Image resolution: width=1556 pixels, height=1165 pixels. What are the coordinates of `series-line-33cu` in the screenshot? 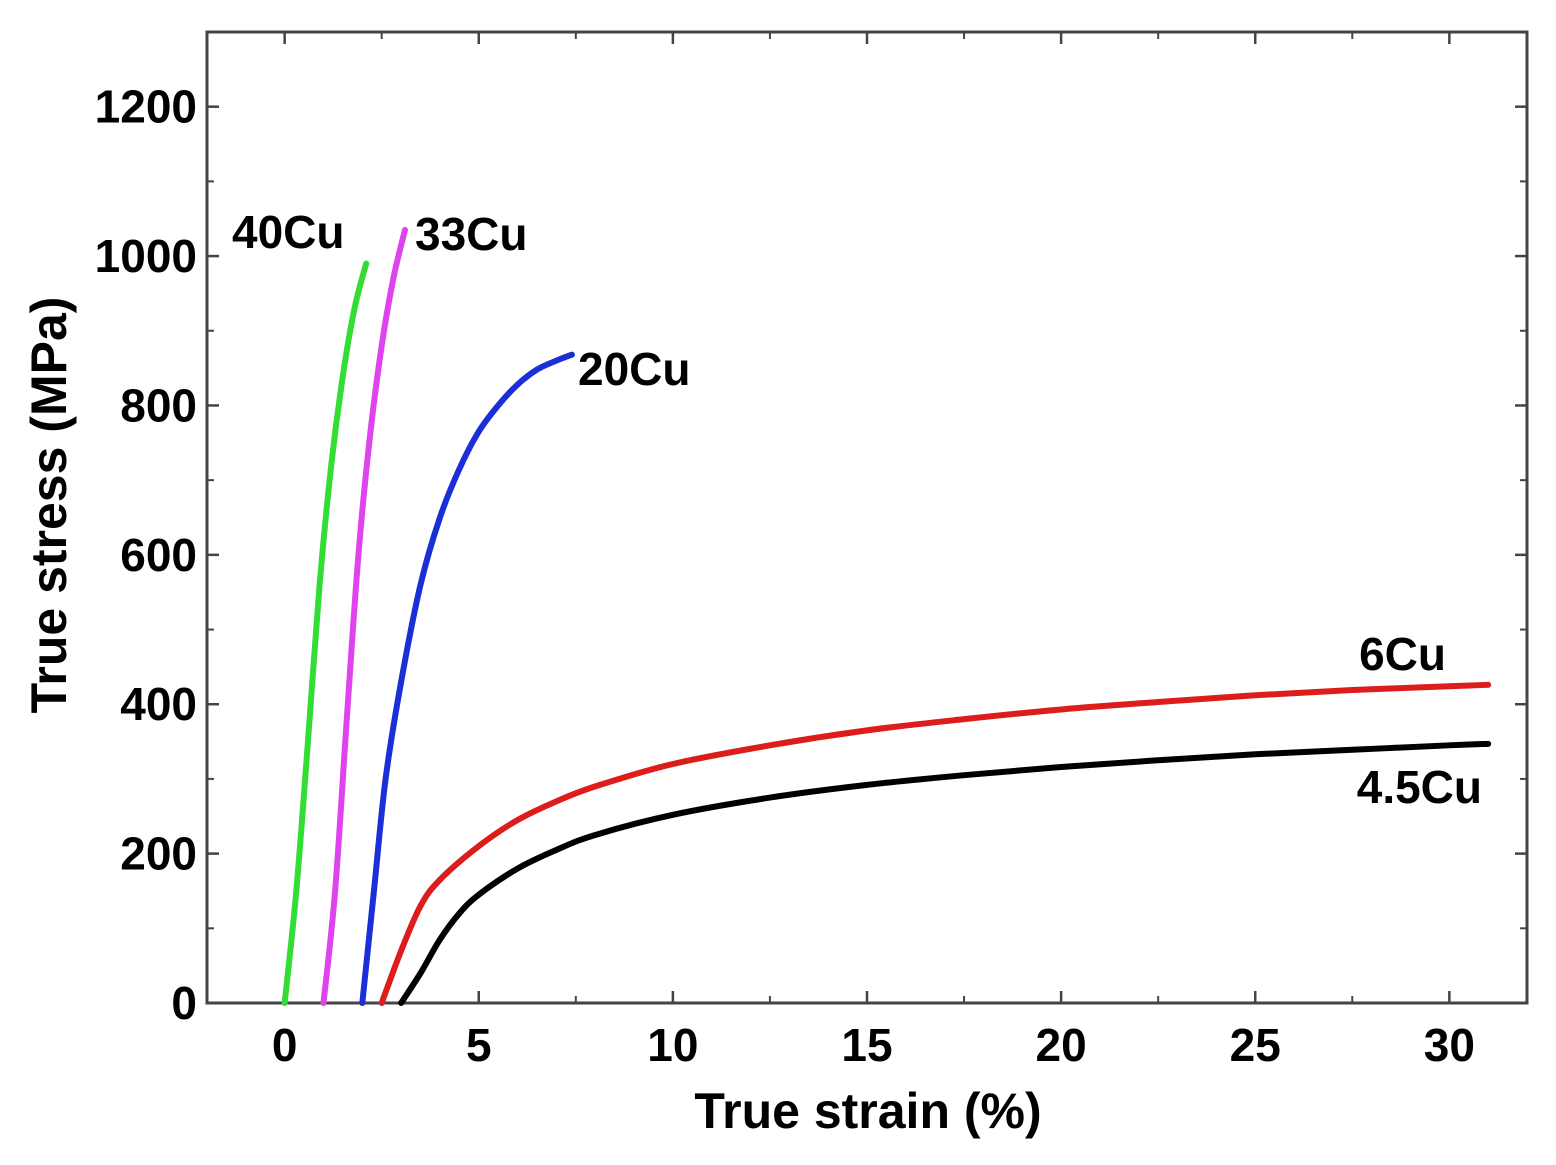 It's located at (364, 616).